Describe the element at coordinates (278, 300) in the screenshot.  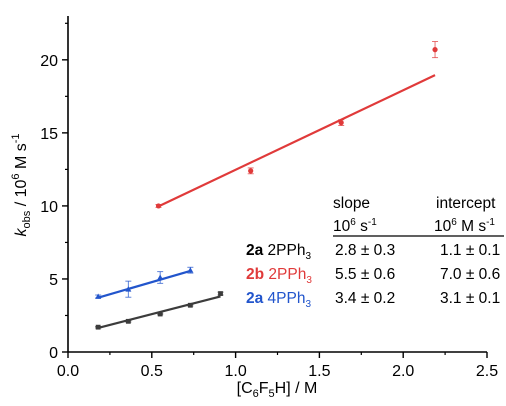
I see `table-row-label: 2a 4PPh3` at that location.